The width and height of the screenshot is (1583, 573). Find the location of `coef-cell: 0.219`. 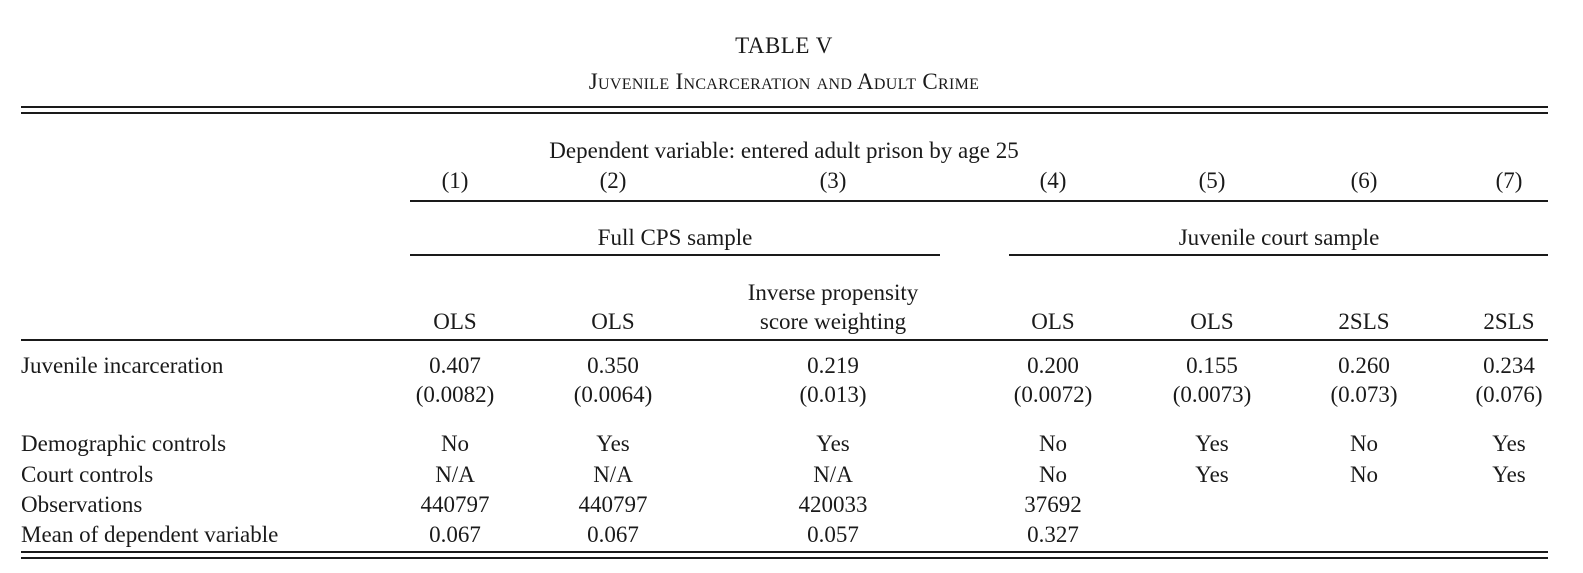

coef-cell: 0.219 is located at coordinates (833, 365).